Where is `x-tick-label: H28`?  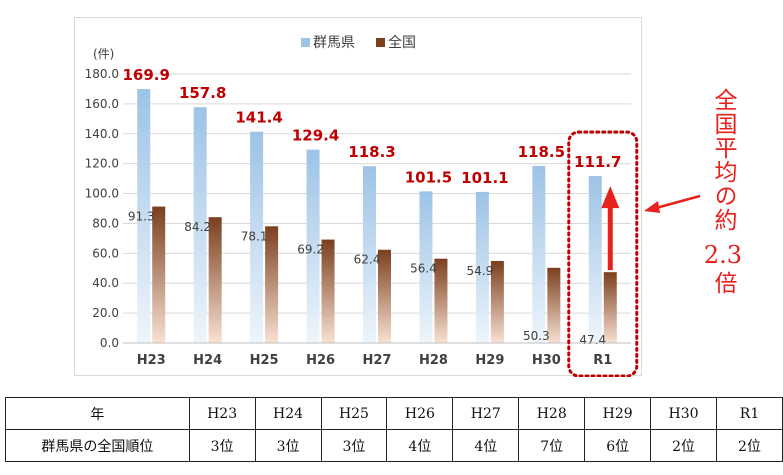
x-tick-label: H28 is located at coordinates (433, 360).